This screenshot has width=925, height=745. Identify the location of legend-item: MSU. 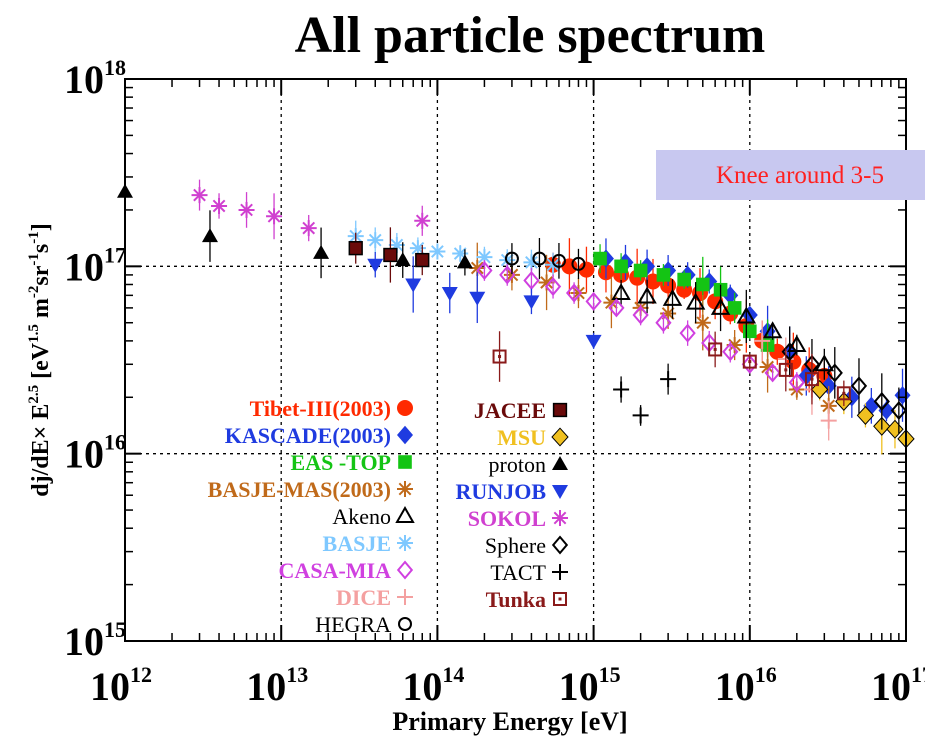
(533, 437).